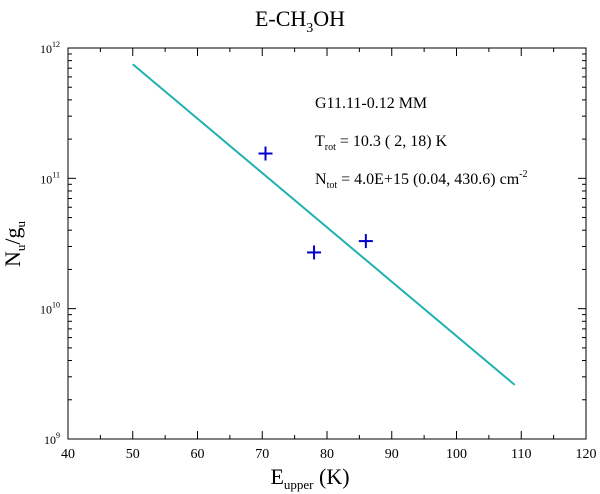 The width and height of the screenshot is (600, 494). What do you see at coordinates (262, 454) in the screenshot?
I see `x-tick-label: 70` at bounding box center [262, 454].